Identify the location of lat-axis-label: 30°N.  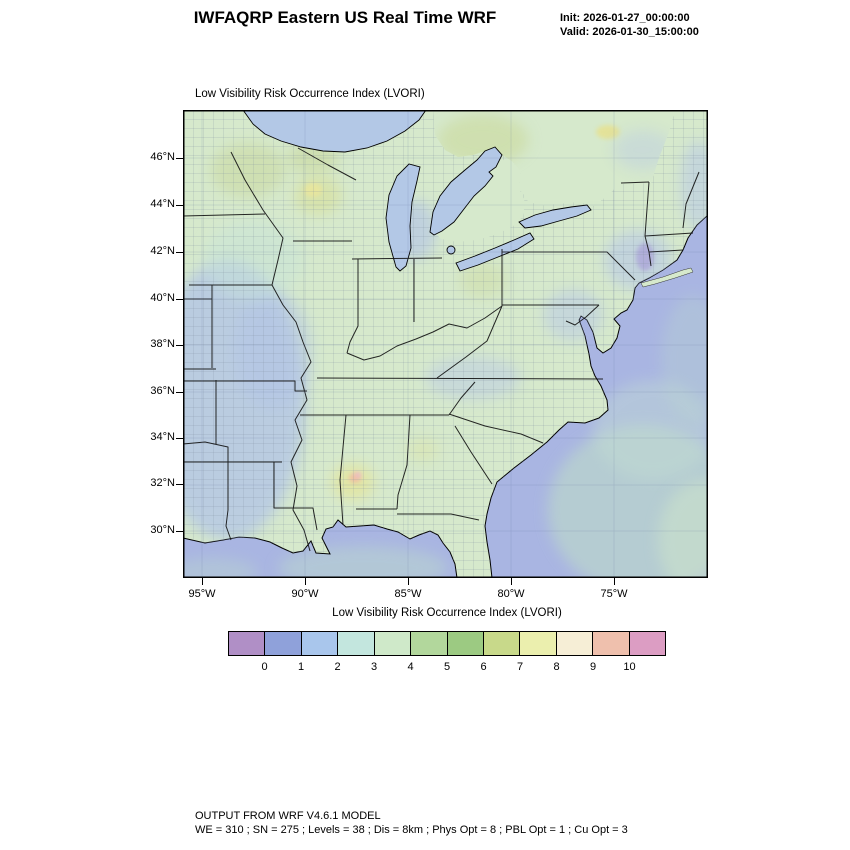
(162, 530).